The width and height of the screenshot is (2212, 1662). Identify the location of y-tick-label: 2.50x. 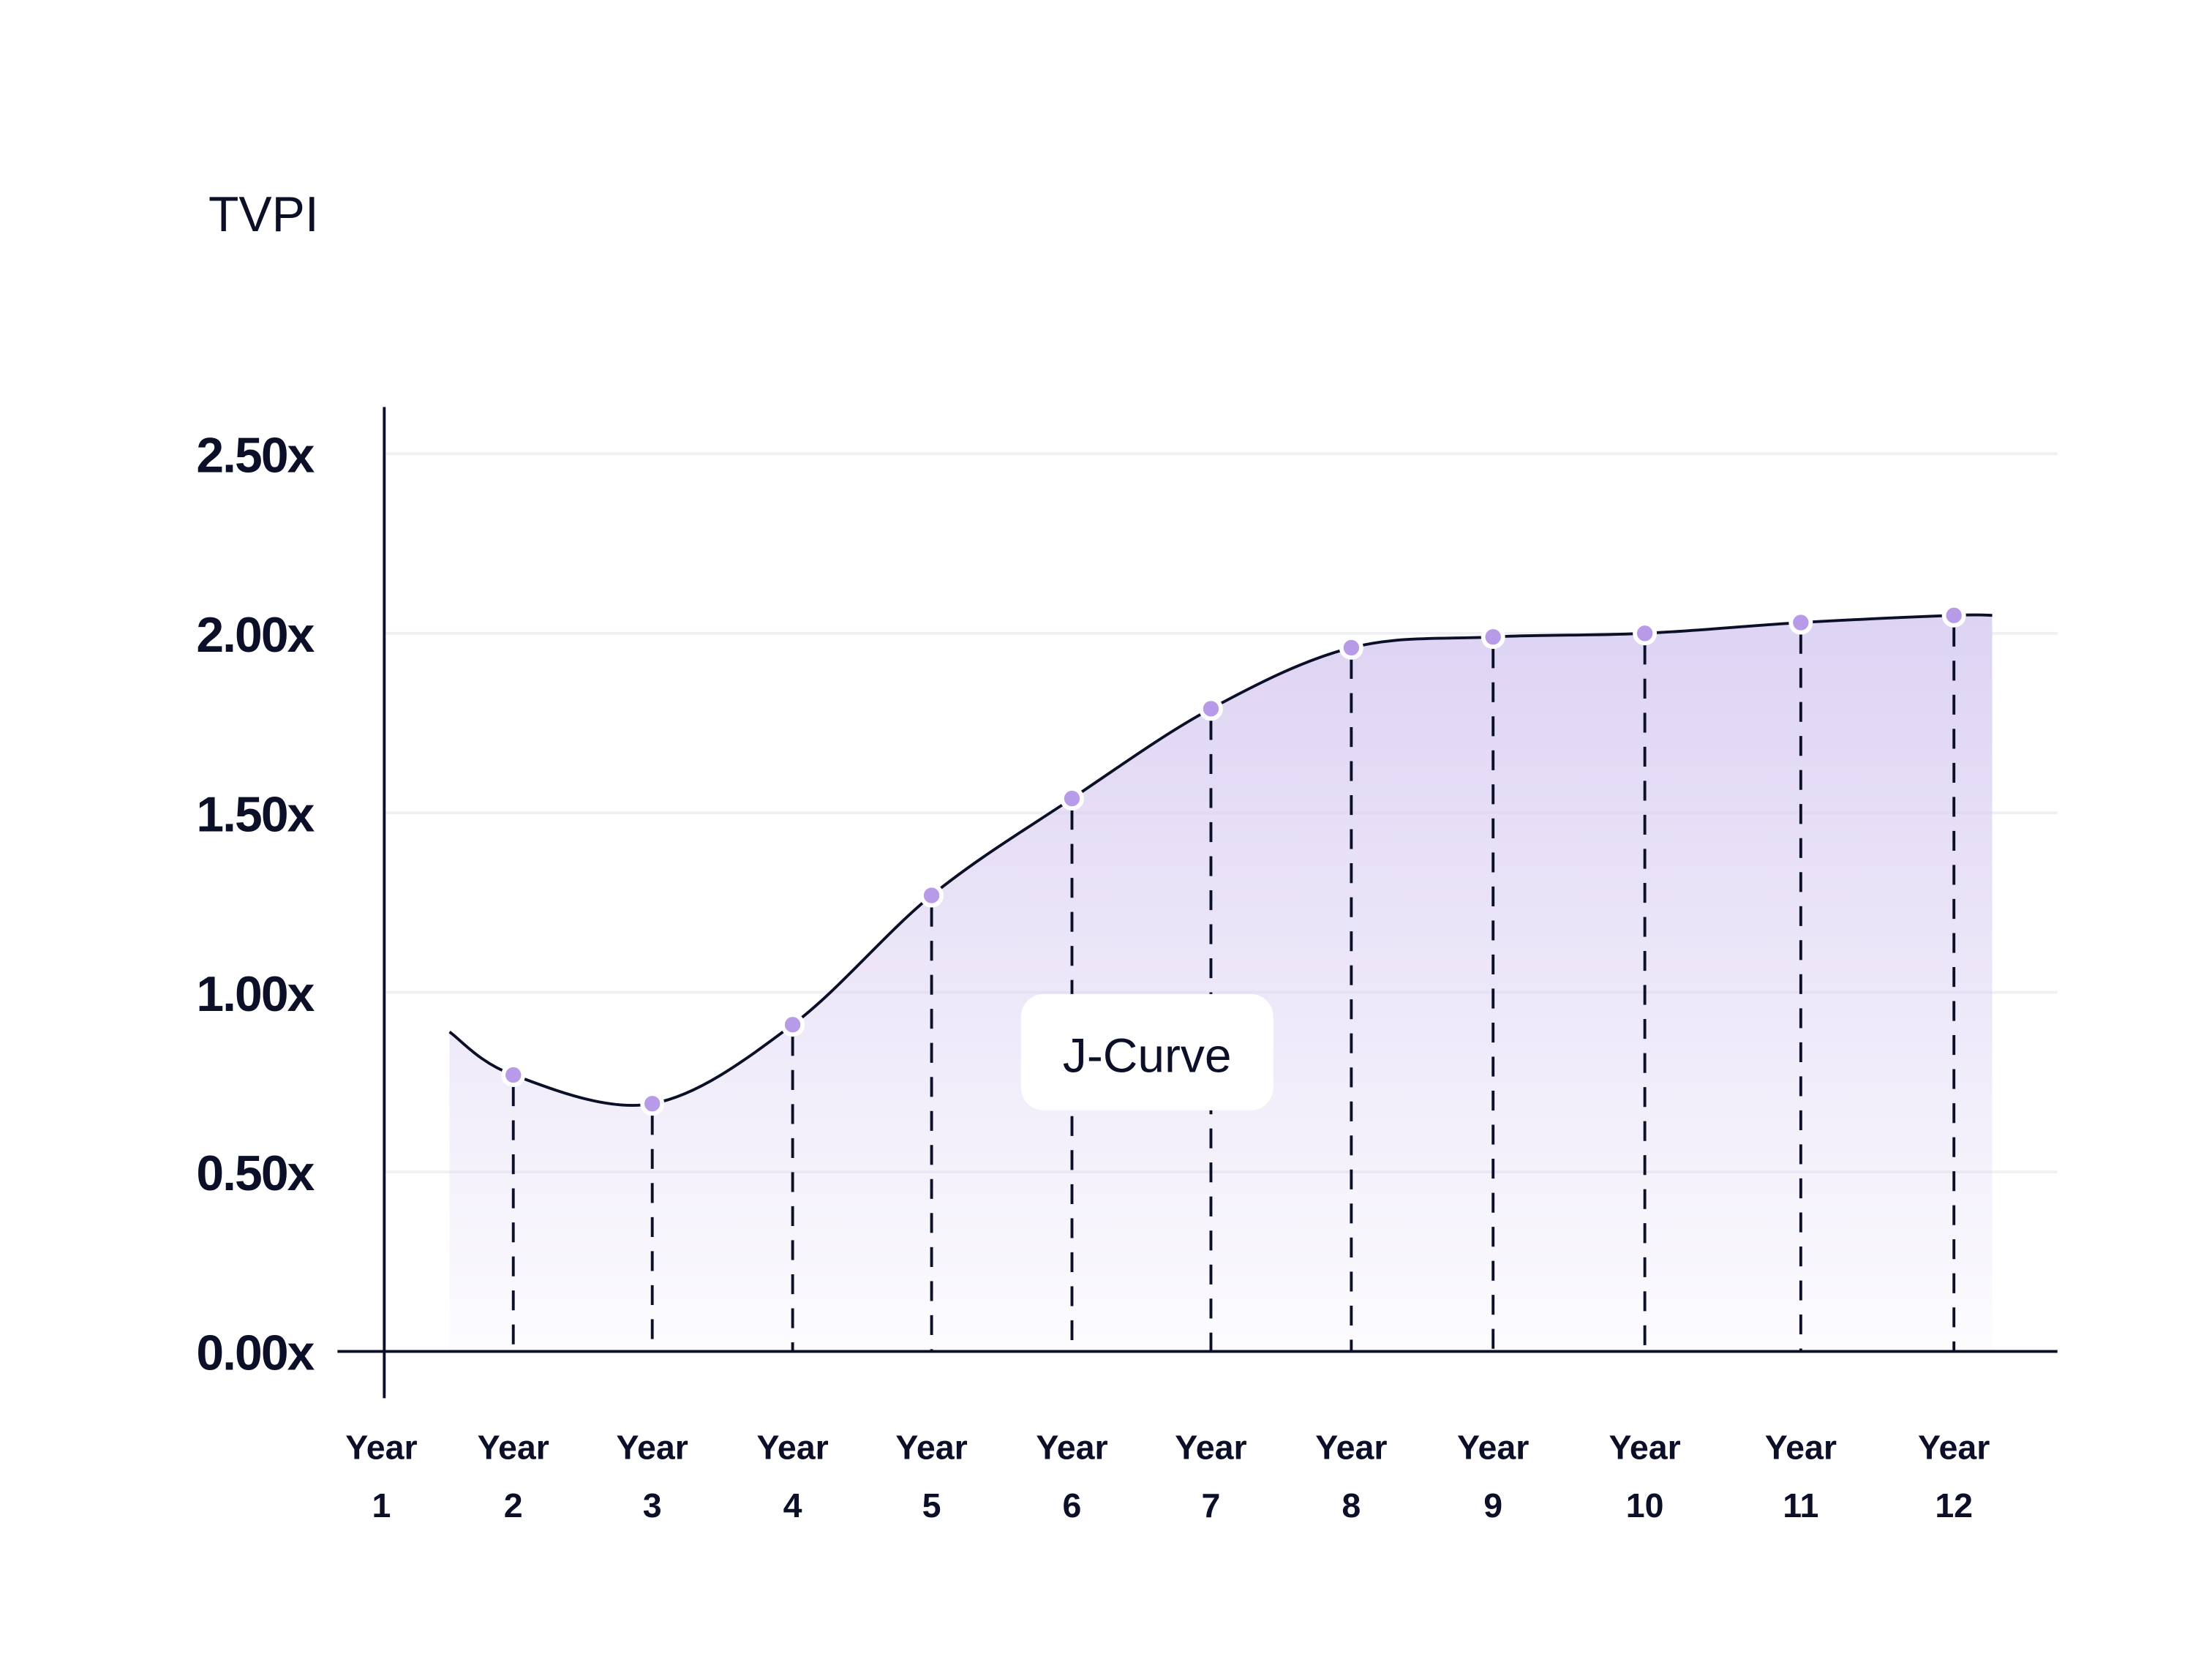
(255, 456).